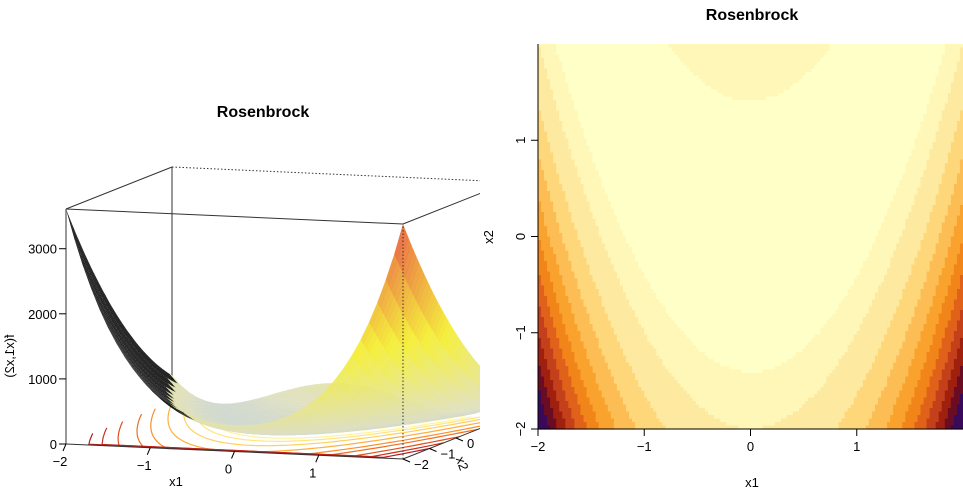  Describe the element at coordinates (325, 174) in the screenshot. I see `box-edge` at that location.